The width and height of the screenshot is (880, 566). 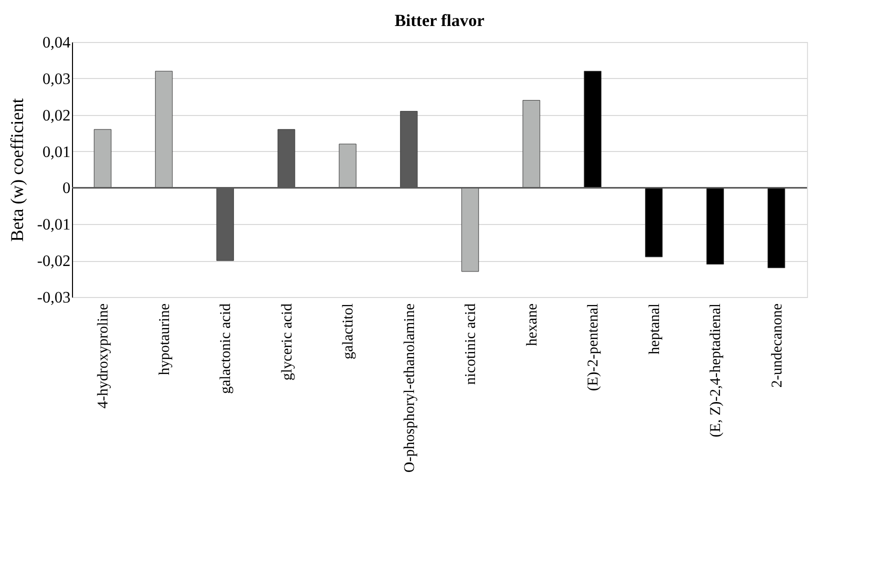 What do you see at coordinates (410, 388) in the screenshot?
I see `x-tick-label: O-phosphoryl-ethanolamine` at bounding box center [410, 388].